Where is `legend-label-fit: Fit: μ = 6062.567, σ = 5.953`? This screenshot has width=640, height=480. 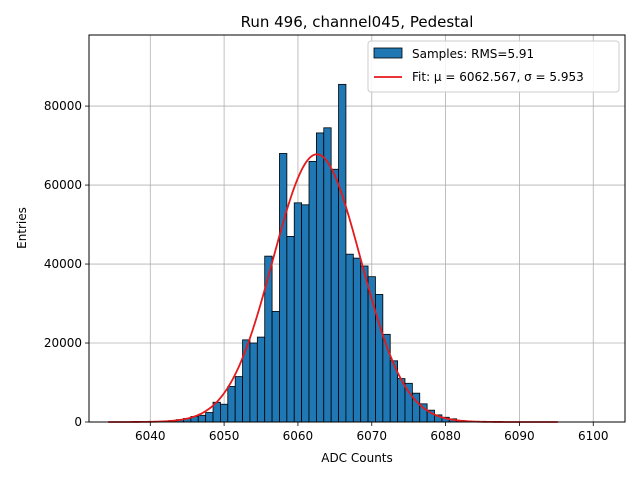 legend-label-fit: Fit: μ = 6062.567, σ = 5.953 is located at coordinates (498, 77).